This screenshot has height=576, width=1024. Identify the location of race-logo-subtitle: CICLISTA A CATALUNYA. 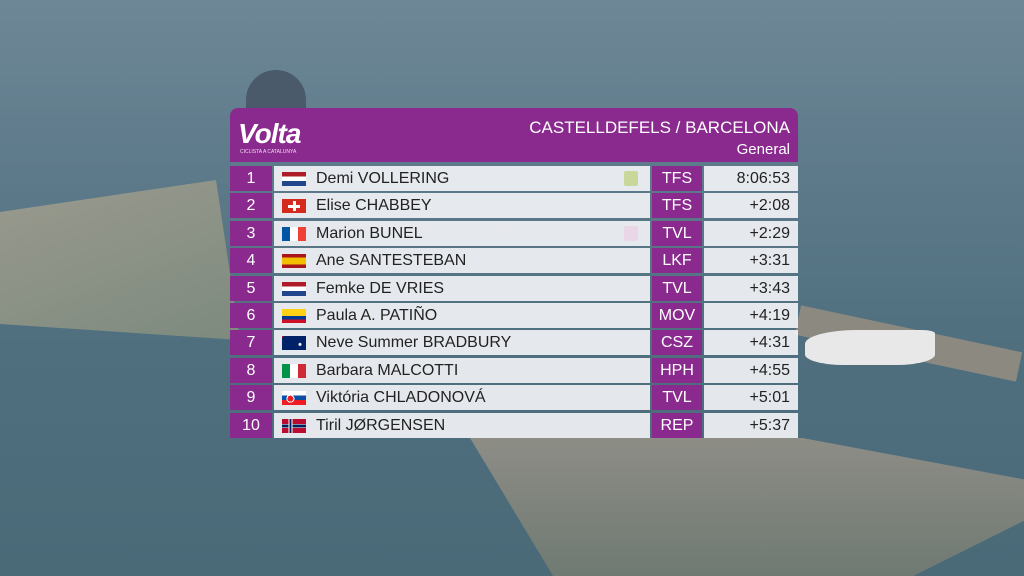
(268, 152).